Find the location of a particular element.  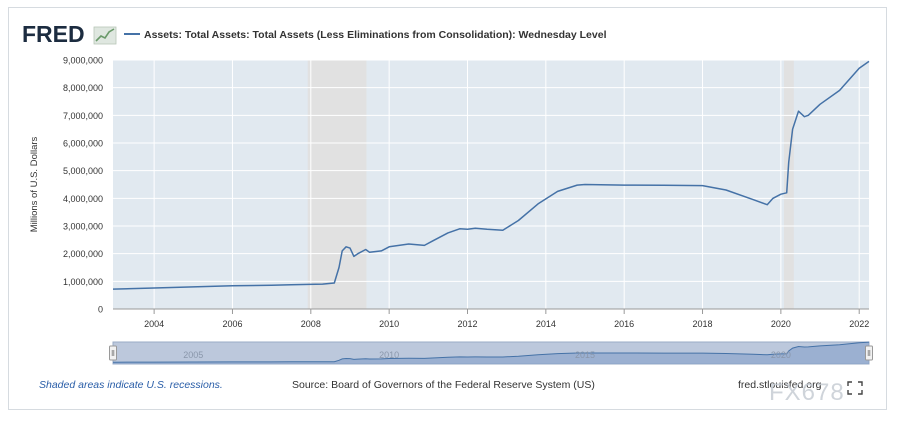

y-tick-label: 8,000,000 is located at coordinates (83, 88).